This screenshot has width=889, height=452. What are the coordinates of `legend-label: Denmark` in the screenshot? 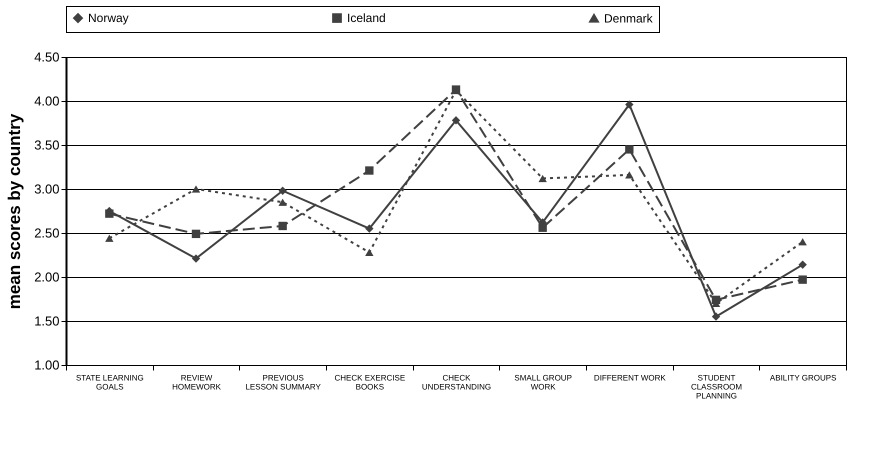 It's located at (629, 18).